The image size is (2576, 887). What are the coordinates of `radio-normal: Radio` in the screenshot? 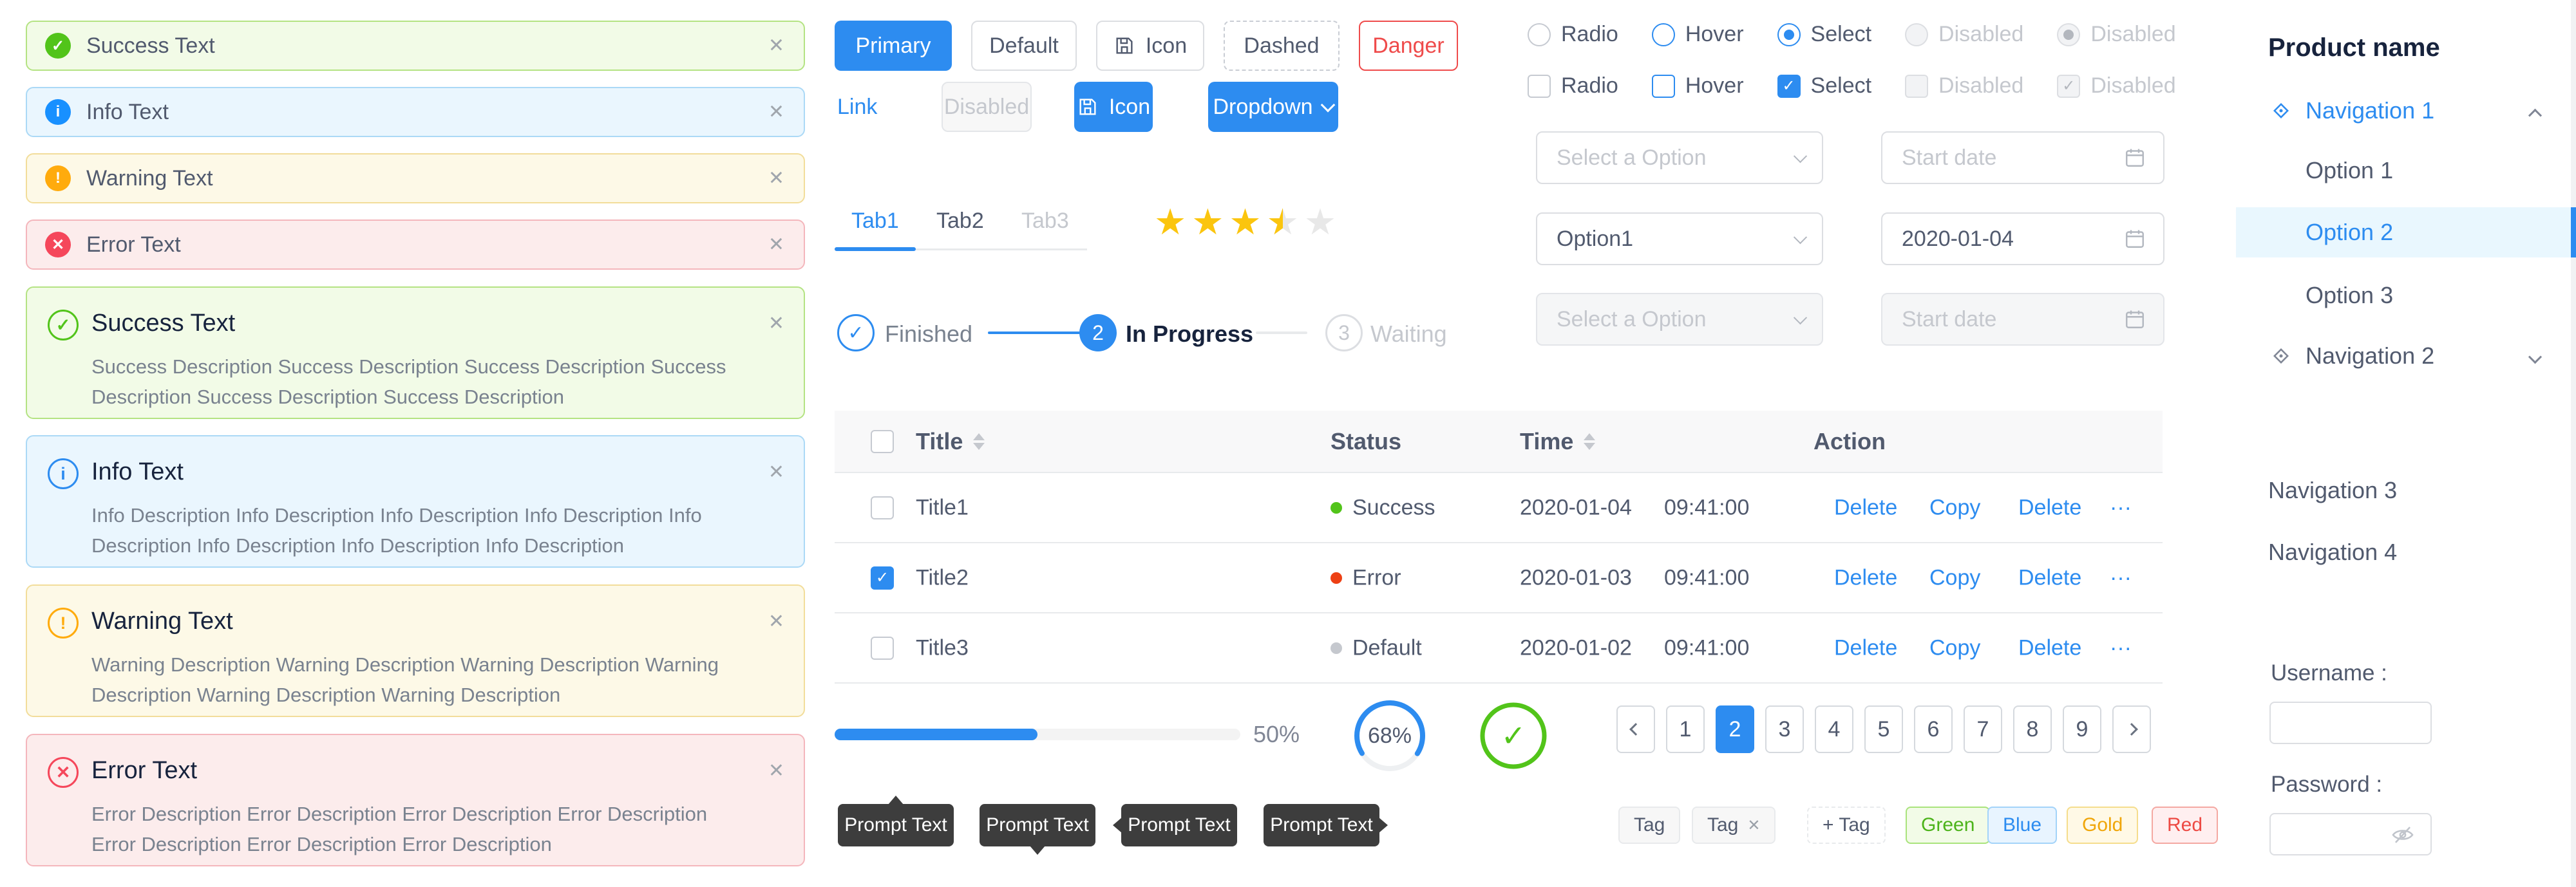 It's located at (1573, 34).